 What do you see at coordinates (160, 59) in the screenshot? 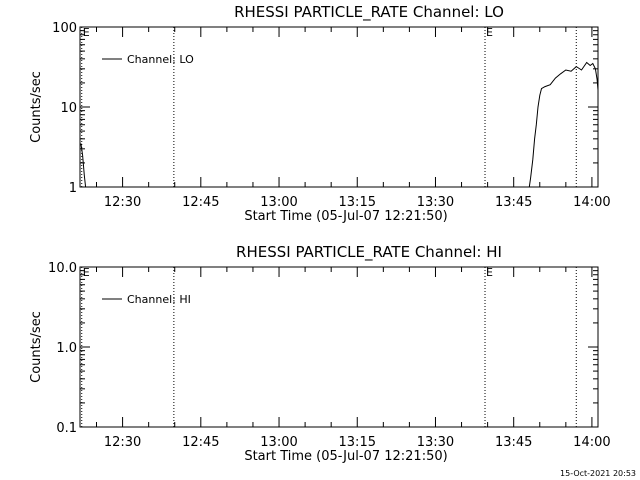
I see `legend-entry: Channel: LO` at bounding box center [160, 59].